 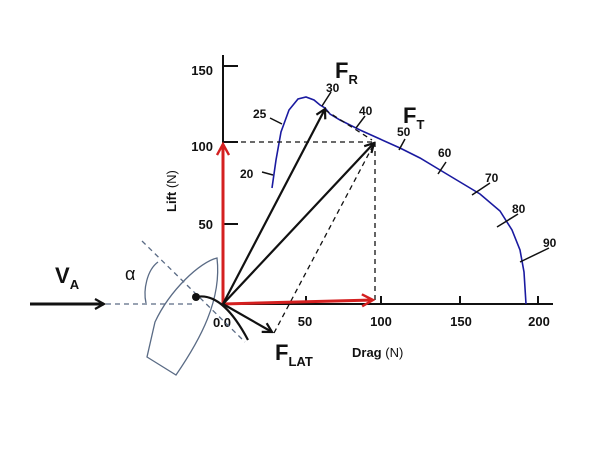 I want to click on angle-label-80: 80, so click(x=519, y=209).